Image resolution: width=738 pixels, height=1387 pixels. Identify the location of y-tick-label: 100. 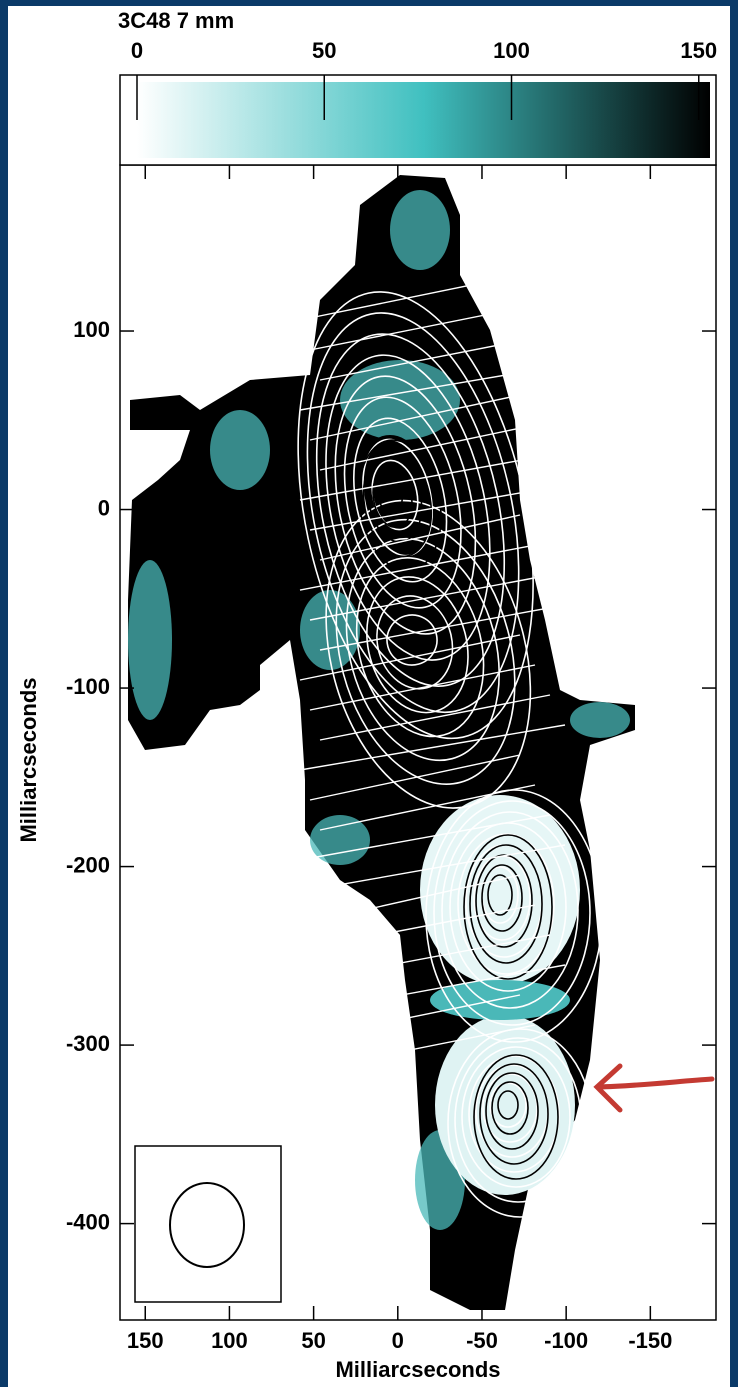
(91, 329).